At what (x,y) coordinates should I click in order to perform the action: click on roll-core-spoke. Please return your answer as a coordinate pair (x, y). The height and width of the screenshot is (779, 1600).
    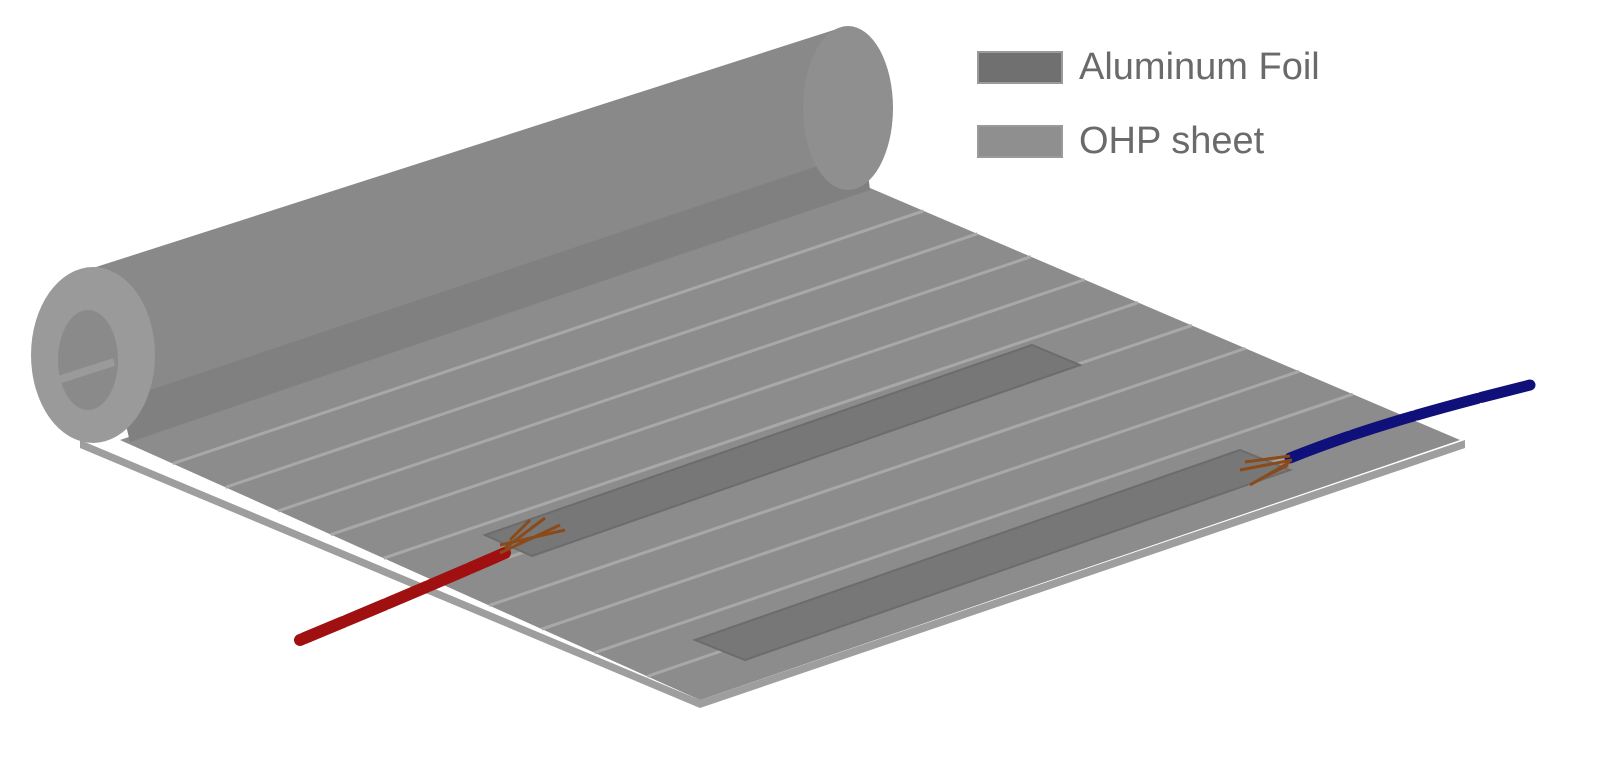
    Looking at the image, I should click on (83, 372).